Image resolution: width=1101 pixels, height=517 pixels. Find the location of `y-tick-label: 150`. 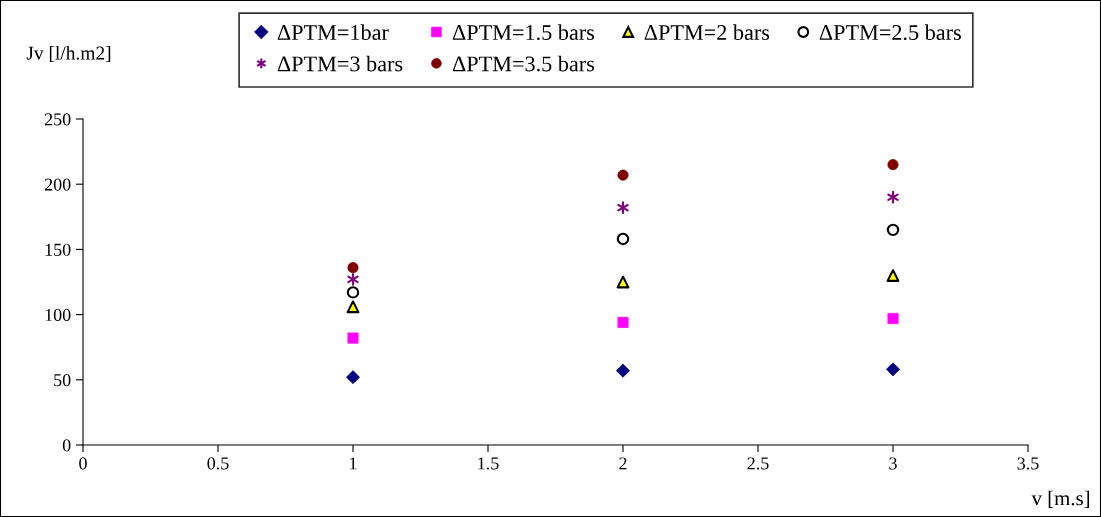

y-tick-label: 150 is located at coordinates (58, 249).